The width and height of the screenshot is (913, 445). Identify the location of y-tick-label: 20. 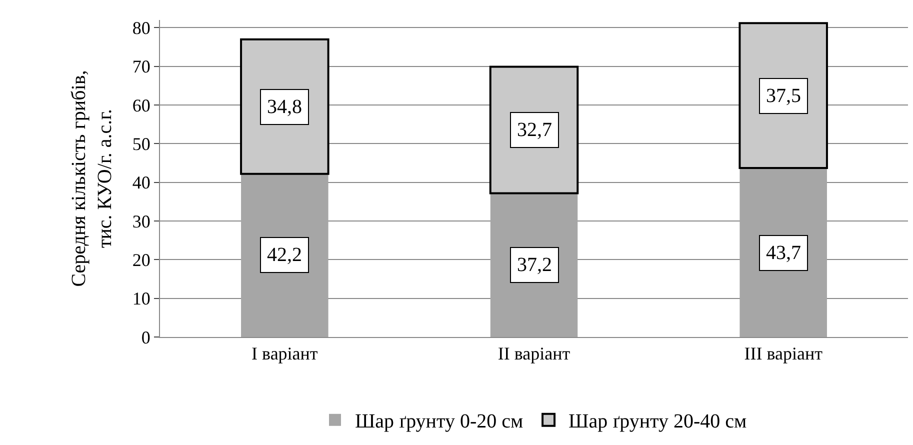
(141, 260).